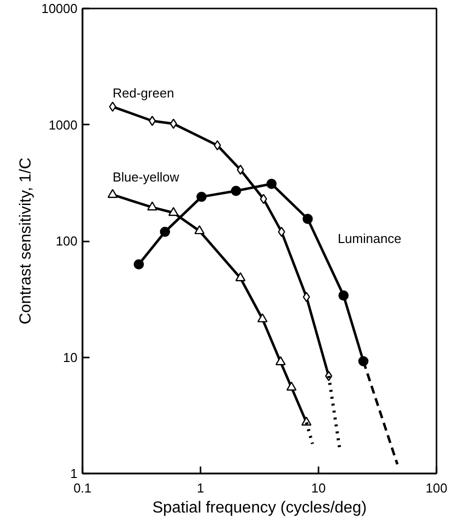  What do you see at coordinates (318, 488) in the screenshot?
I see `x-tick-label: 10` at bounding box center [318, 488].